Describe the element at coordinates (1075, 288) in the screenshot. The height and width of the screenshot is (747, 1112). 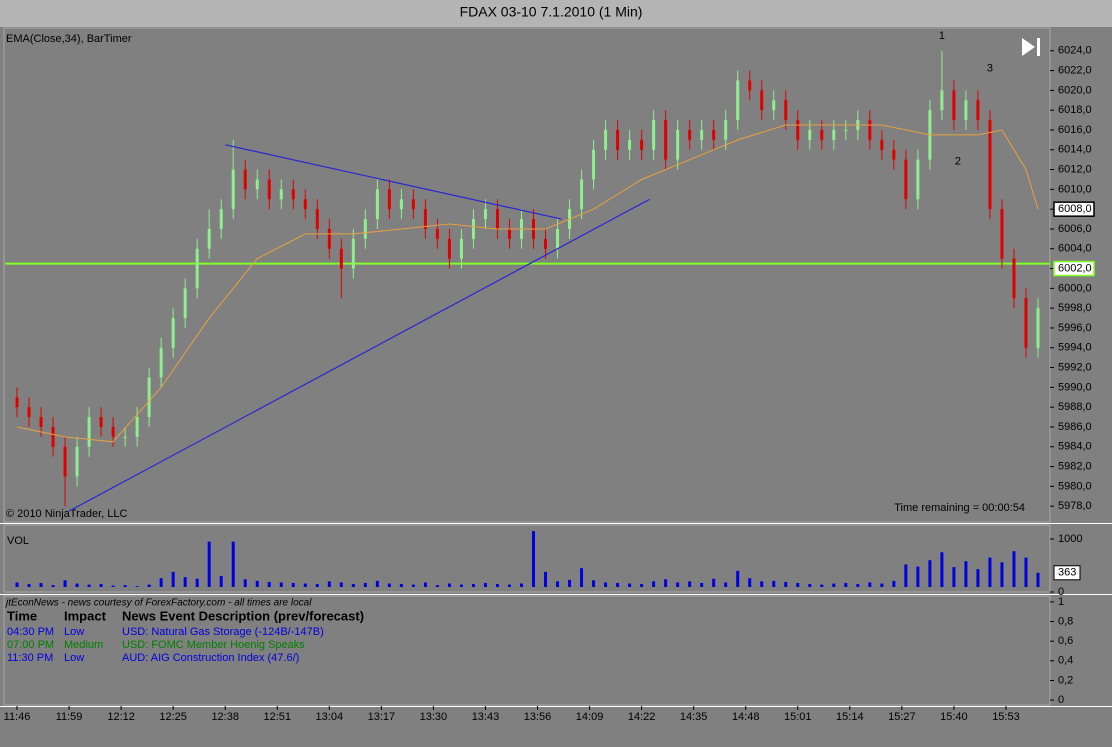
I see `y-tick-label: 6000,0` at that location.